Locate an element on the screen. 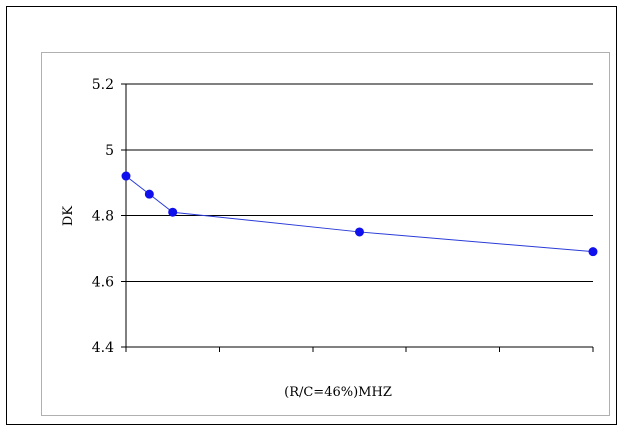 The height and width of the screenshot is (431, 625). y-tick-label-5-2: 5.2 is located at coordinates (103, 85).